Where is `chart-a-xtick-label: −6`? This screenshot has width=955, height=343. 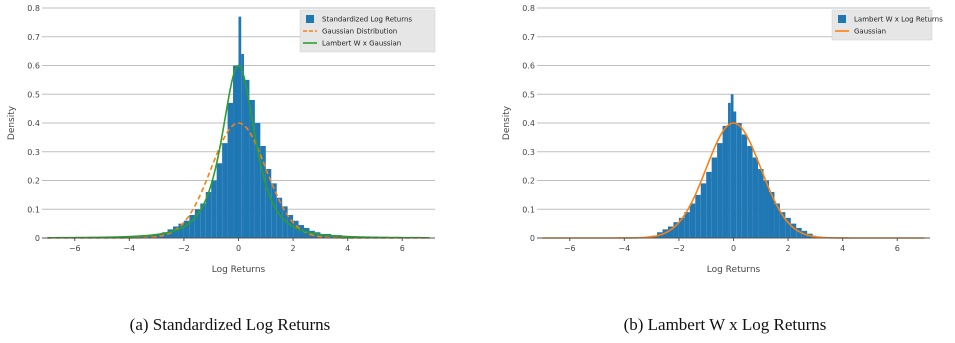 chart-a-xtick-label: −6 is located at coordinates (75, 248).